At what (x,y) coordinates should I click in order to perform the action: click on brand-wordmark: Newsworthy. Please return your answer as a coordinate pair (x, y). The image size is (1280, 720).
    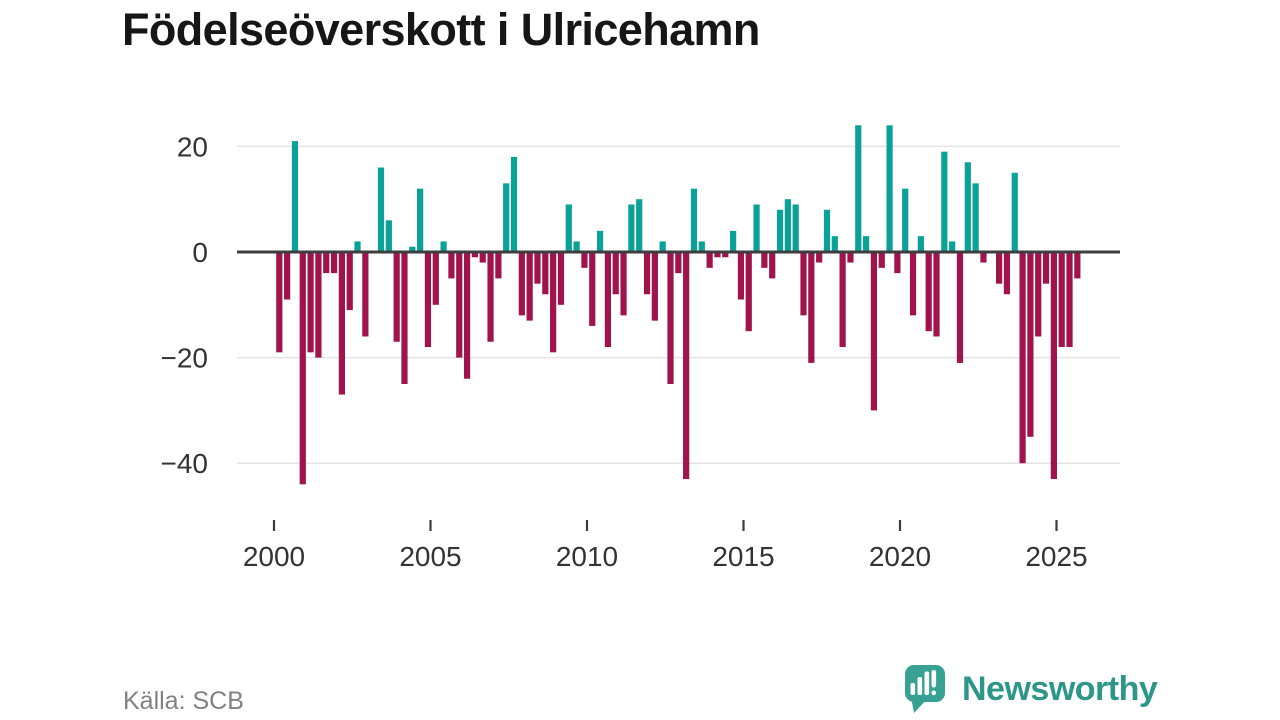
    Looking at the image, I should click on (1060, 689).